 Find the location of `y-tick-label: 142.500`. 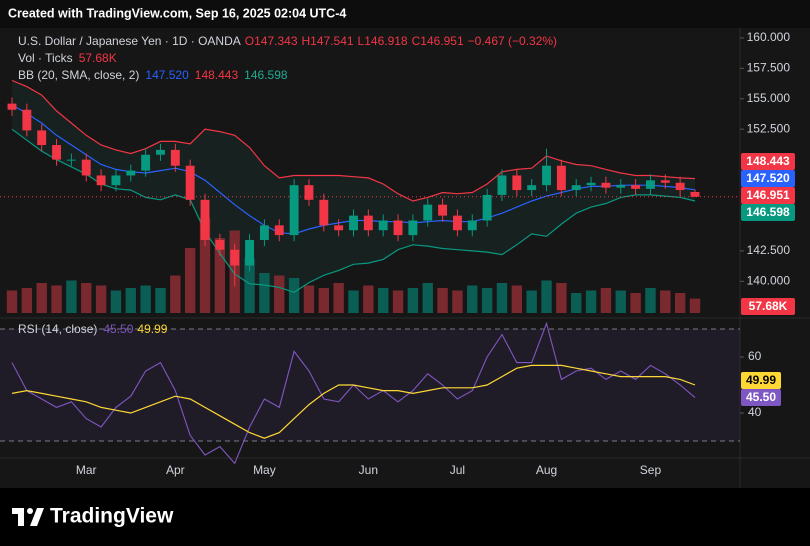

y-tick-label: 142.500 is located at coordinates (769, 250).